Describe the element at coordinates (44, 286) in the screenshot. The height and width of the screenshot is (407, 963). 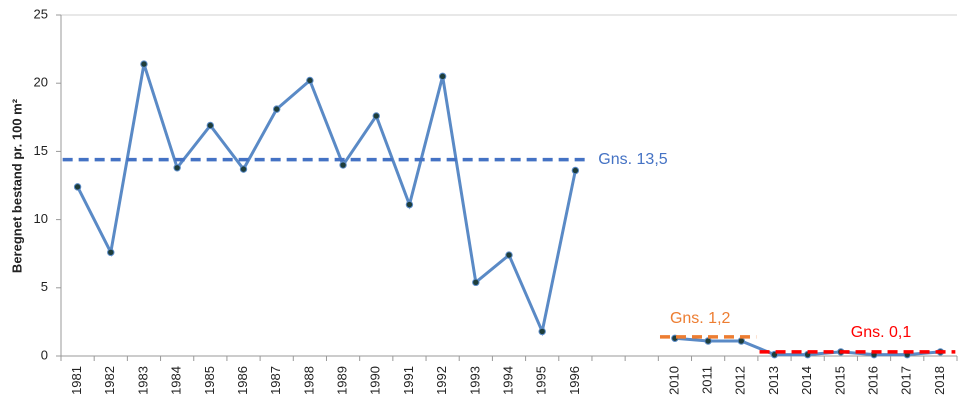
I see `y-tick-label: 5` at that location.